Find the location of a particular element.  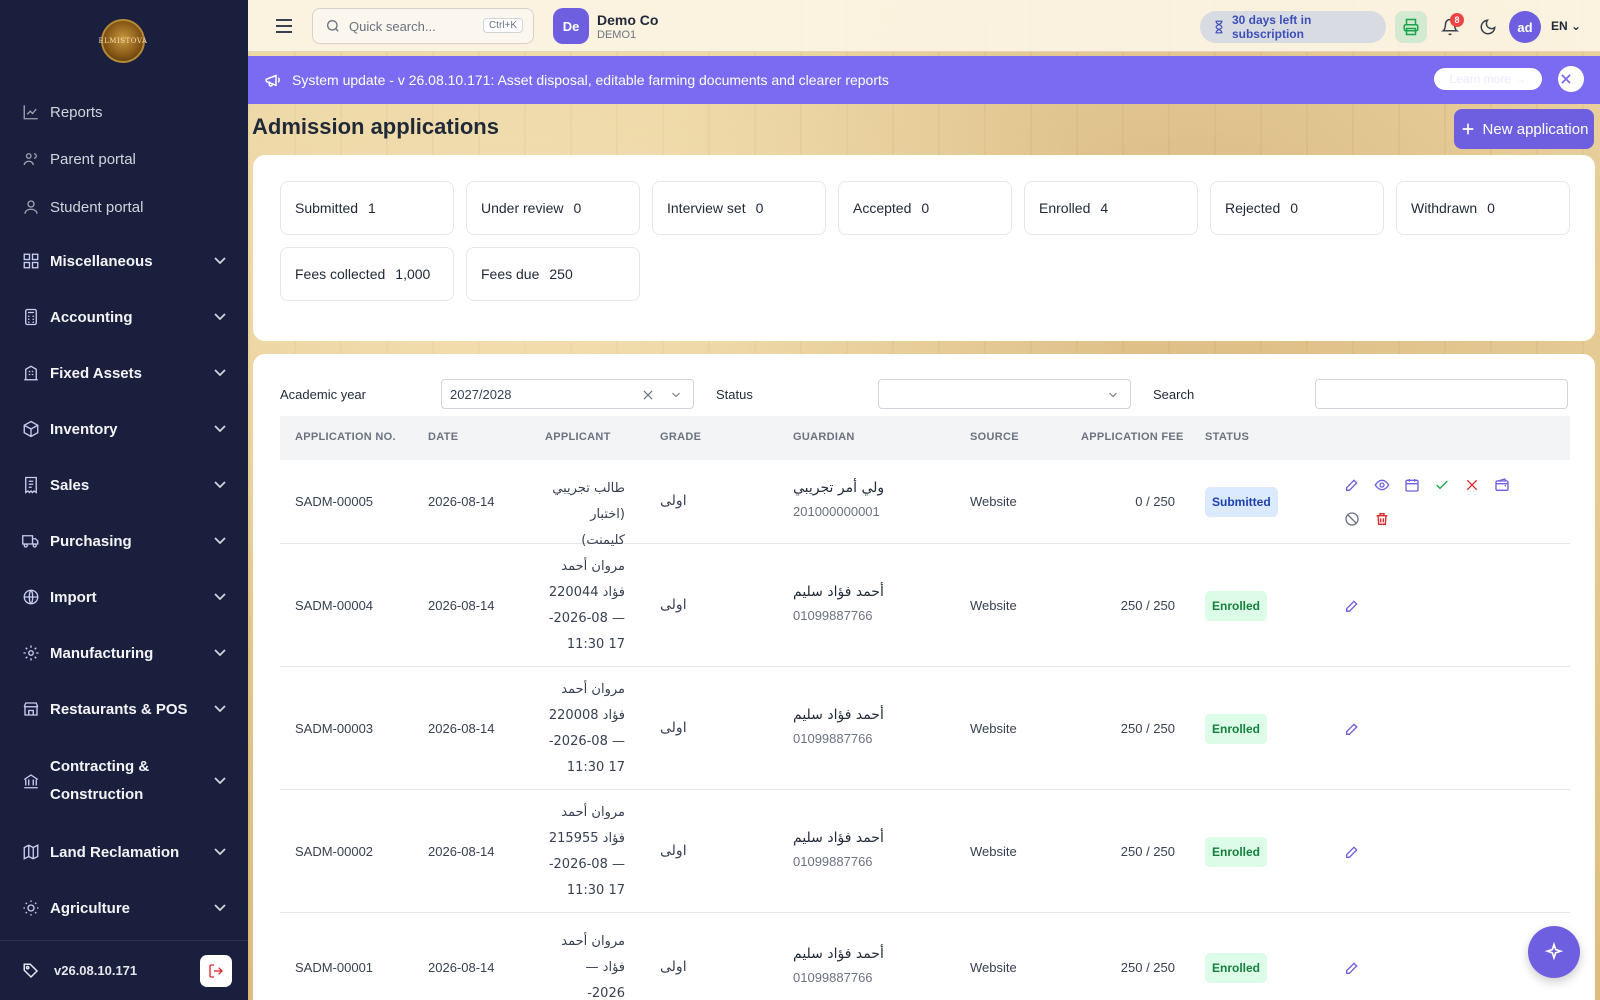

subscription-text: 30 days left in subscription is located at coordinates (1271, 27).